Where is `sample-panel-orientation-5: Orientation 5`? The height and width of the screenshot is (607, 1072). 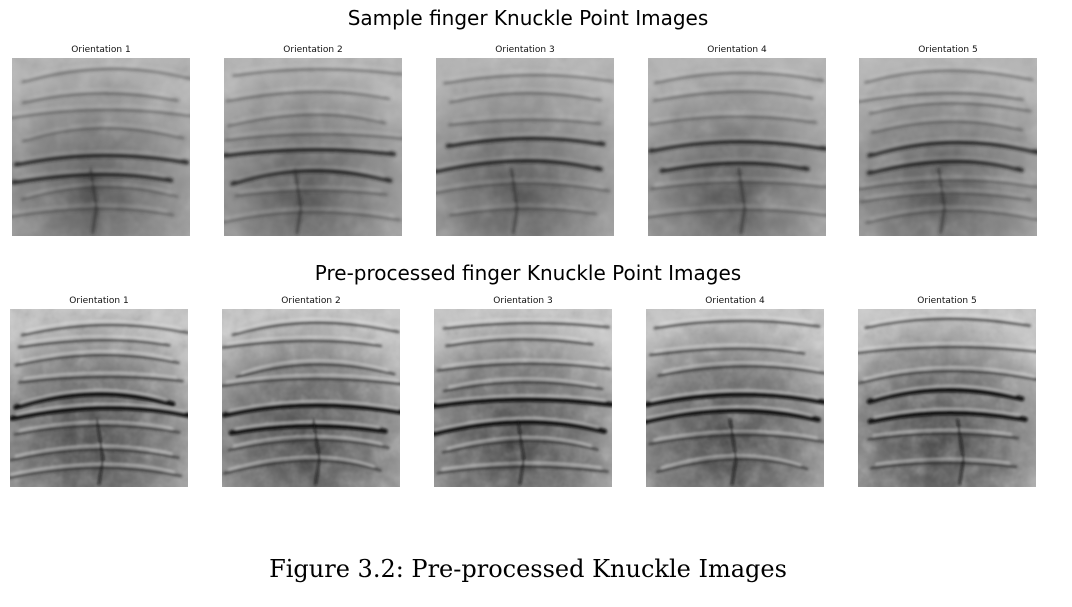
sample-panel-orientation-5: Orientation 5 is located at coordinates (948, 140).